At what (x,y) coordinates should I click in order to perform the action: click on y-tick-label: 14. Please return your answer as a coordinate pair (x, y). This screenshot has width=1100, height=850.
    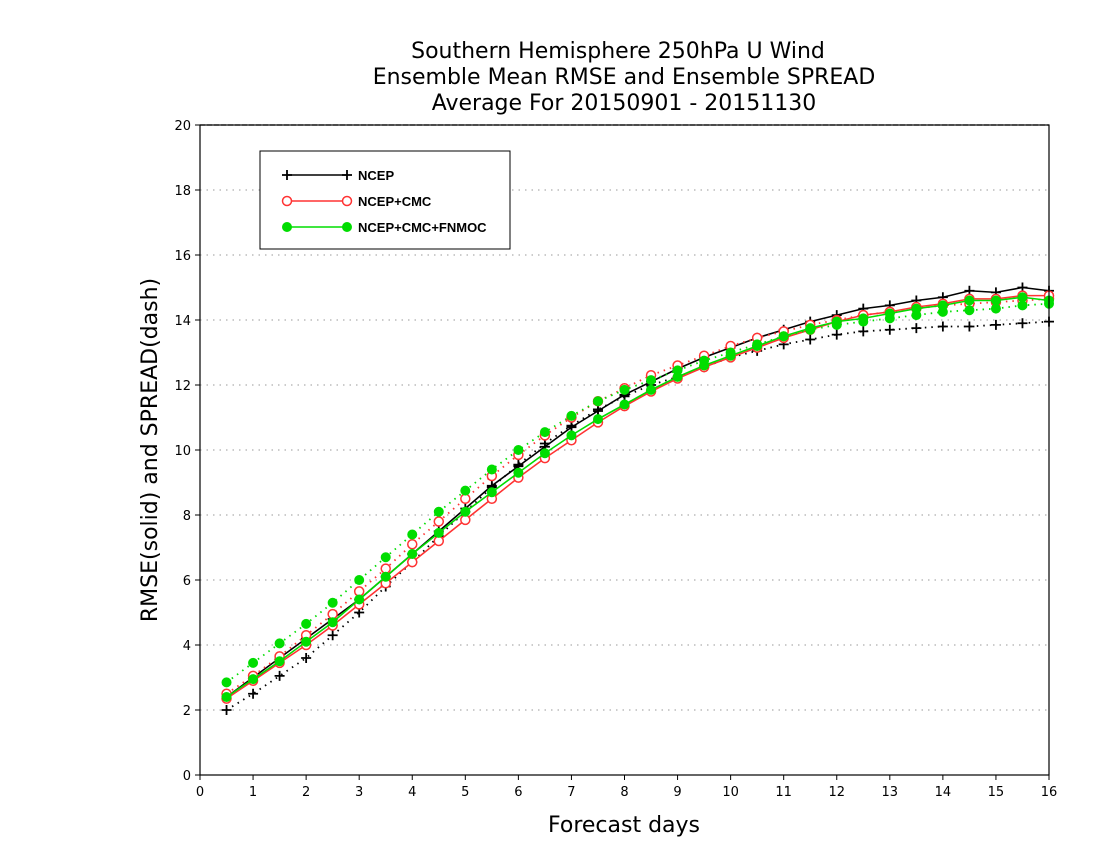
    Looking at the image, I should click on (182, 321).